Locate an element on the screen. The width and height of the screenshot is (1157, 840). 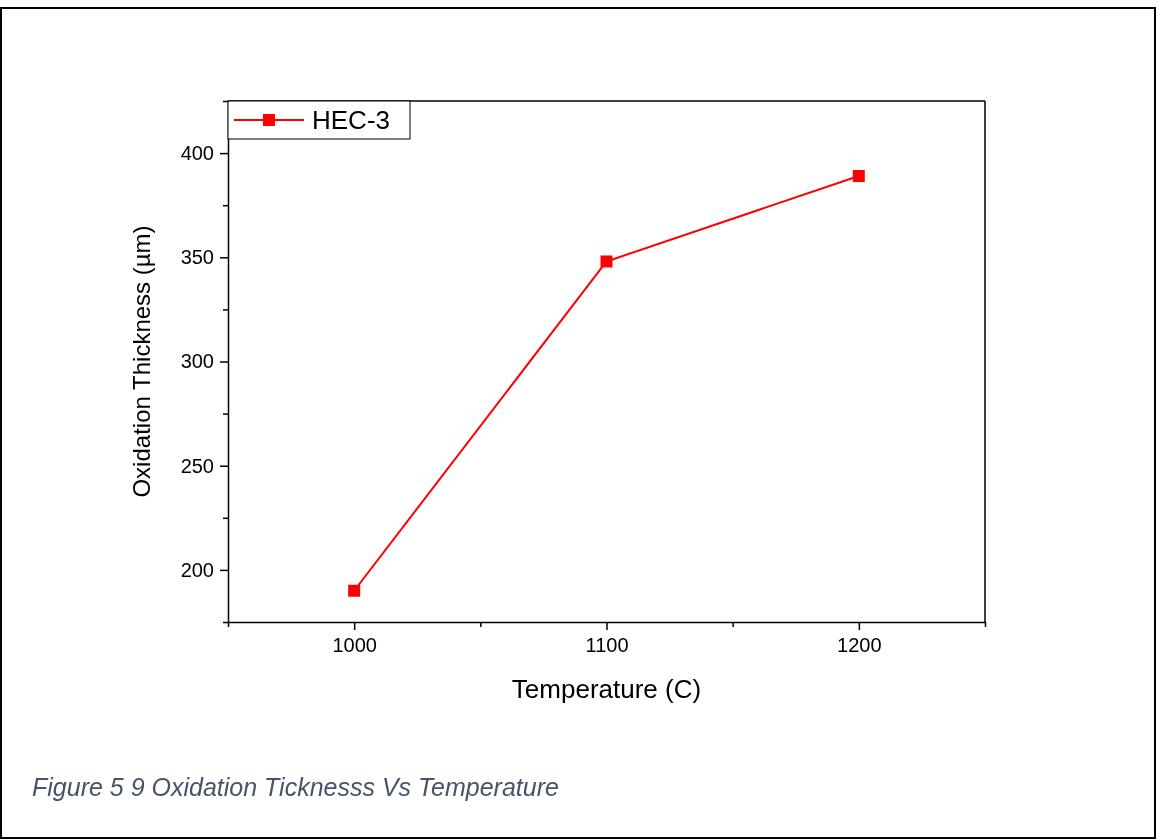
y-tick-label: 400 is located at coordinates (197, 153).